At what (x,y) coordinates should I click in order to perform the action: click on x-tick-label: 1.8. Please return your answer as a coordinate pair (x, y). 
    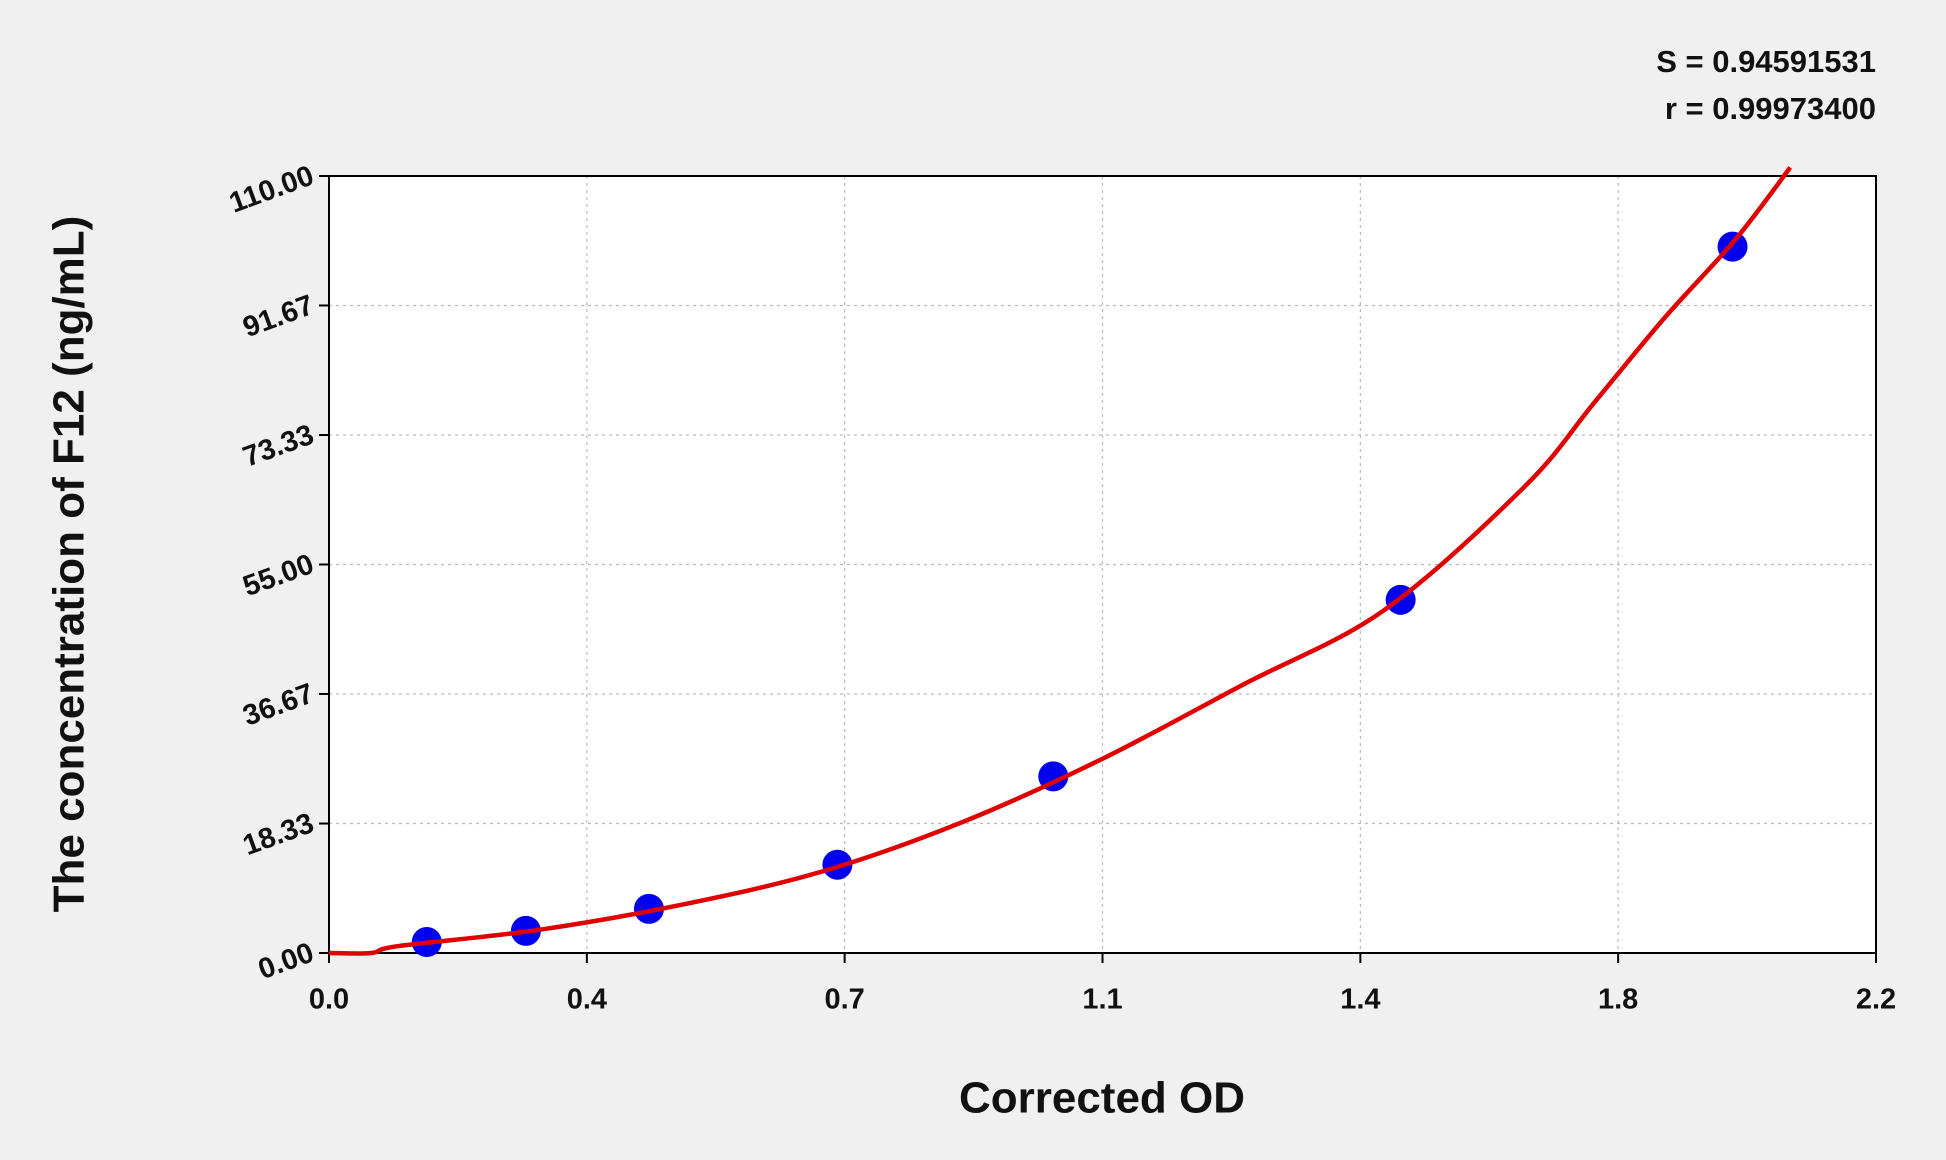
    Looking at the image, I should click on (1618, 1000).